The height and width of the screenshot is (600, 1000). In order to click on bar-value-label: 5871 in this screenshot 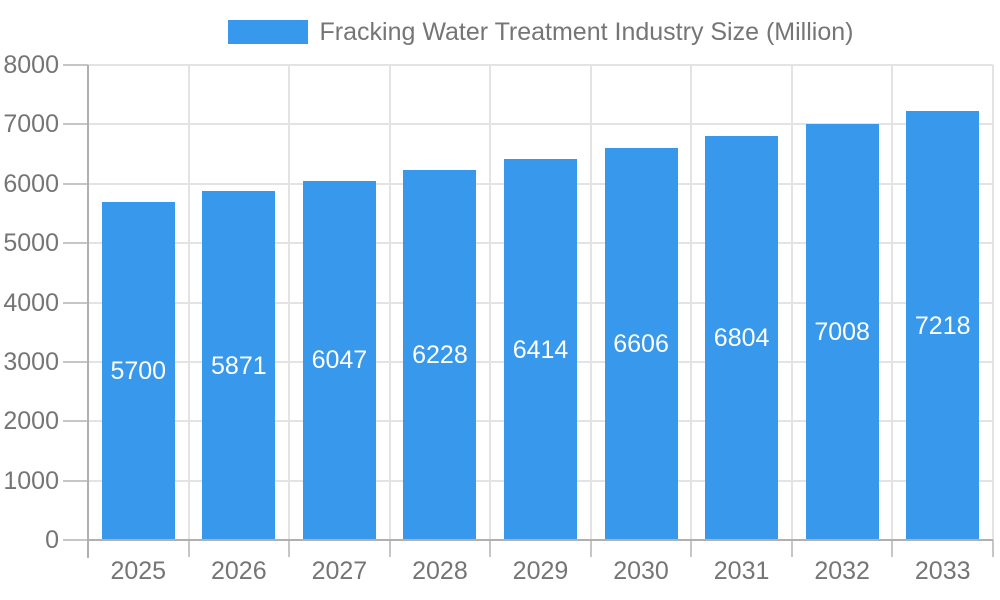, I will do `click(239, 365)`.